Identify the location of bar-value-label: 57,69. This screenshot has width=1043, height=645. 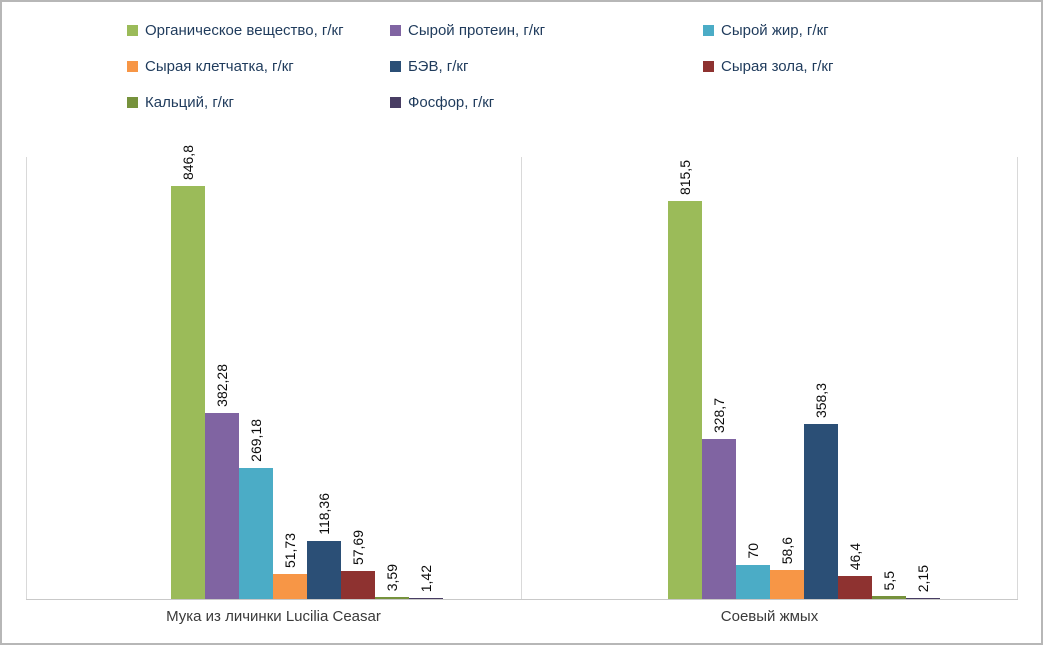
(358, 547).